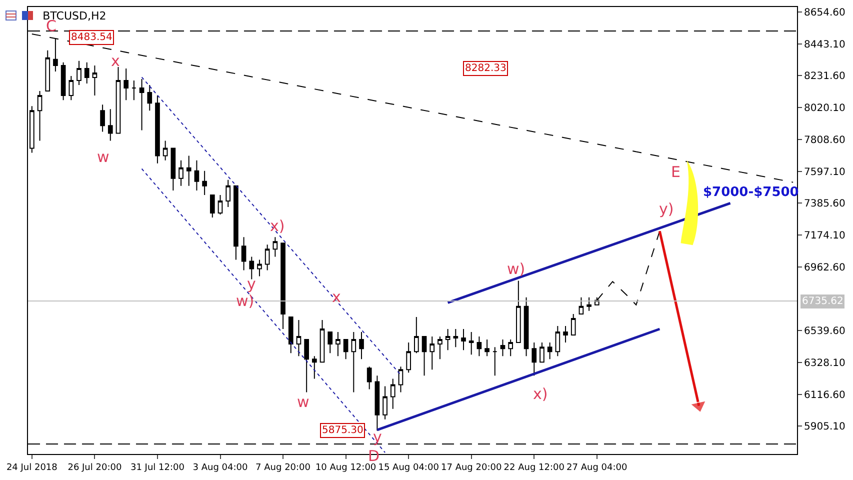 The image size is (853, 480). What do you see at coordinates (345, 467) in the screenshot?
I see `x-tick-label: 10 Aug 12:00` at bounding box center [345, 467].